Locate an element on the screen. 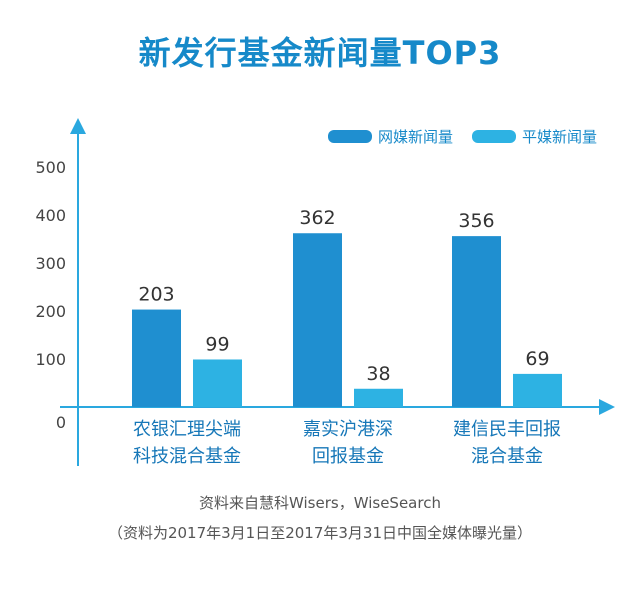 This screenshot has height=590, width=640. data-label: 356 is located at coordinates (476, 221).